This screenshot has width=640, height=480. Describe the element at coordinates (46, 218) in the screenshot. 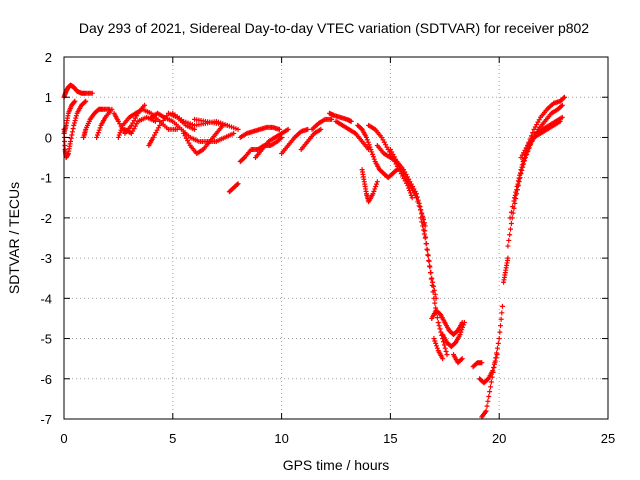

I see `y-tick-label: -2` at that location.